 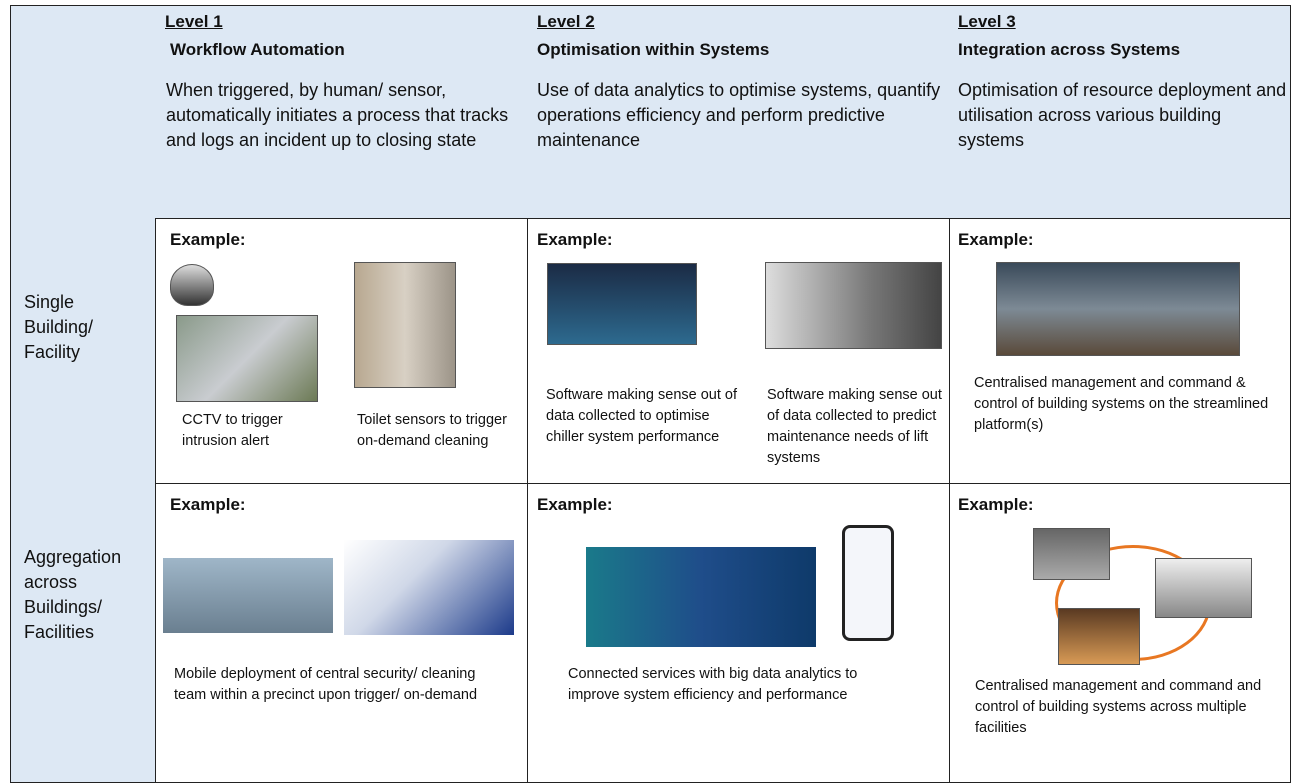 What do you see at coordinates (257, 49) in the screenshot?
I see `level-title: Workflow Automation` at bounding box center [257, 49].